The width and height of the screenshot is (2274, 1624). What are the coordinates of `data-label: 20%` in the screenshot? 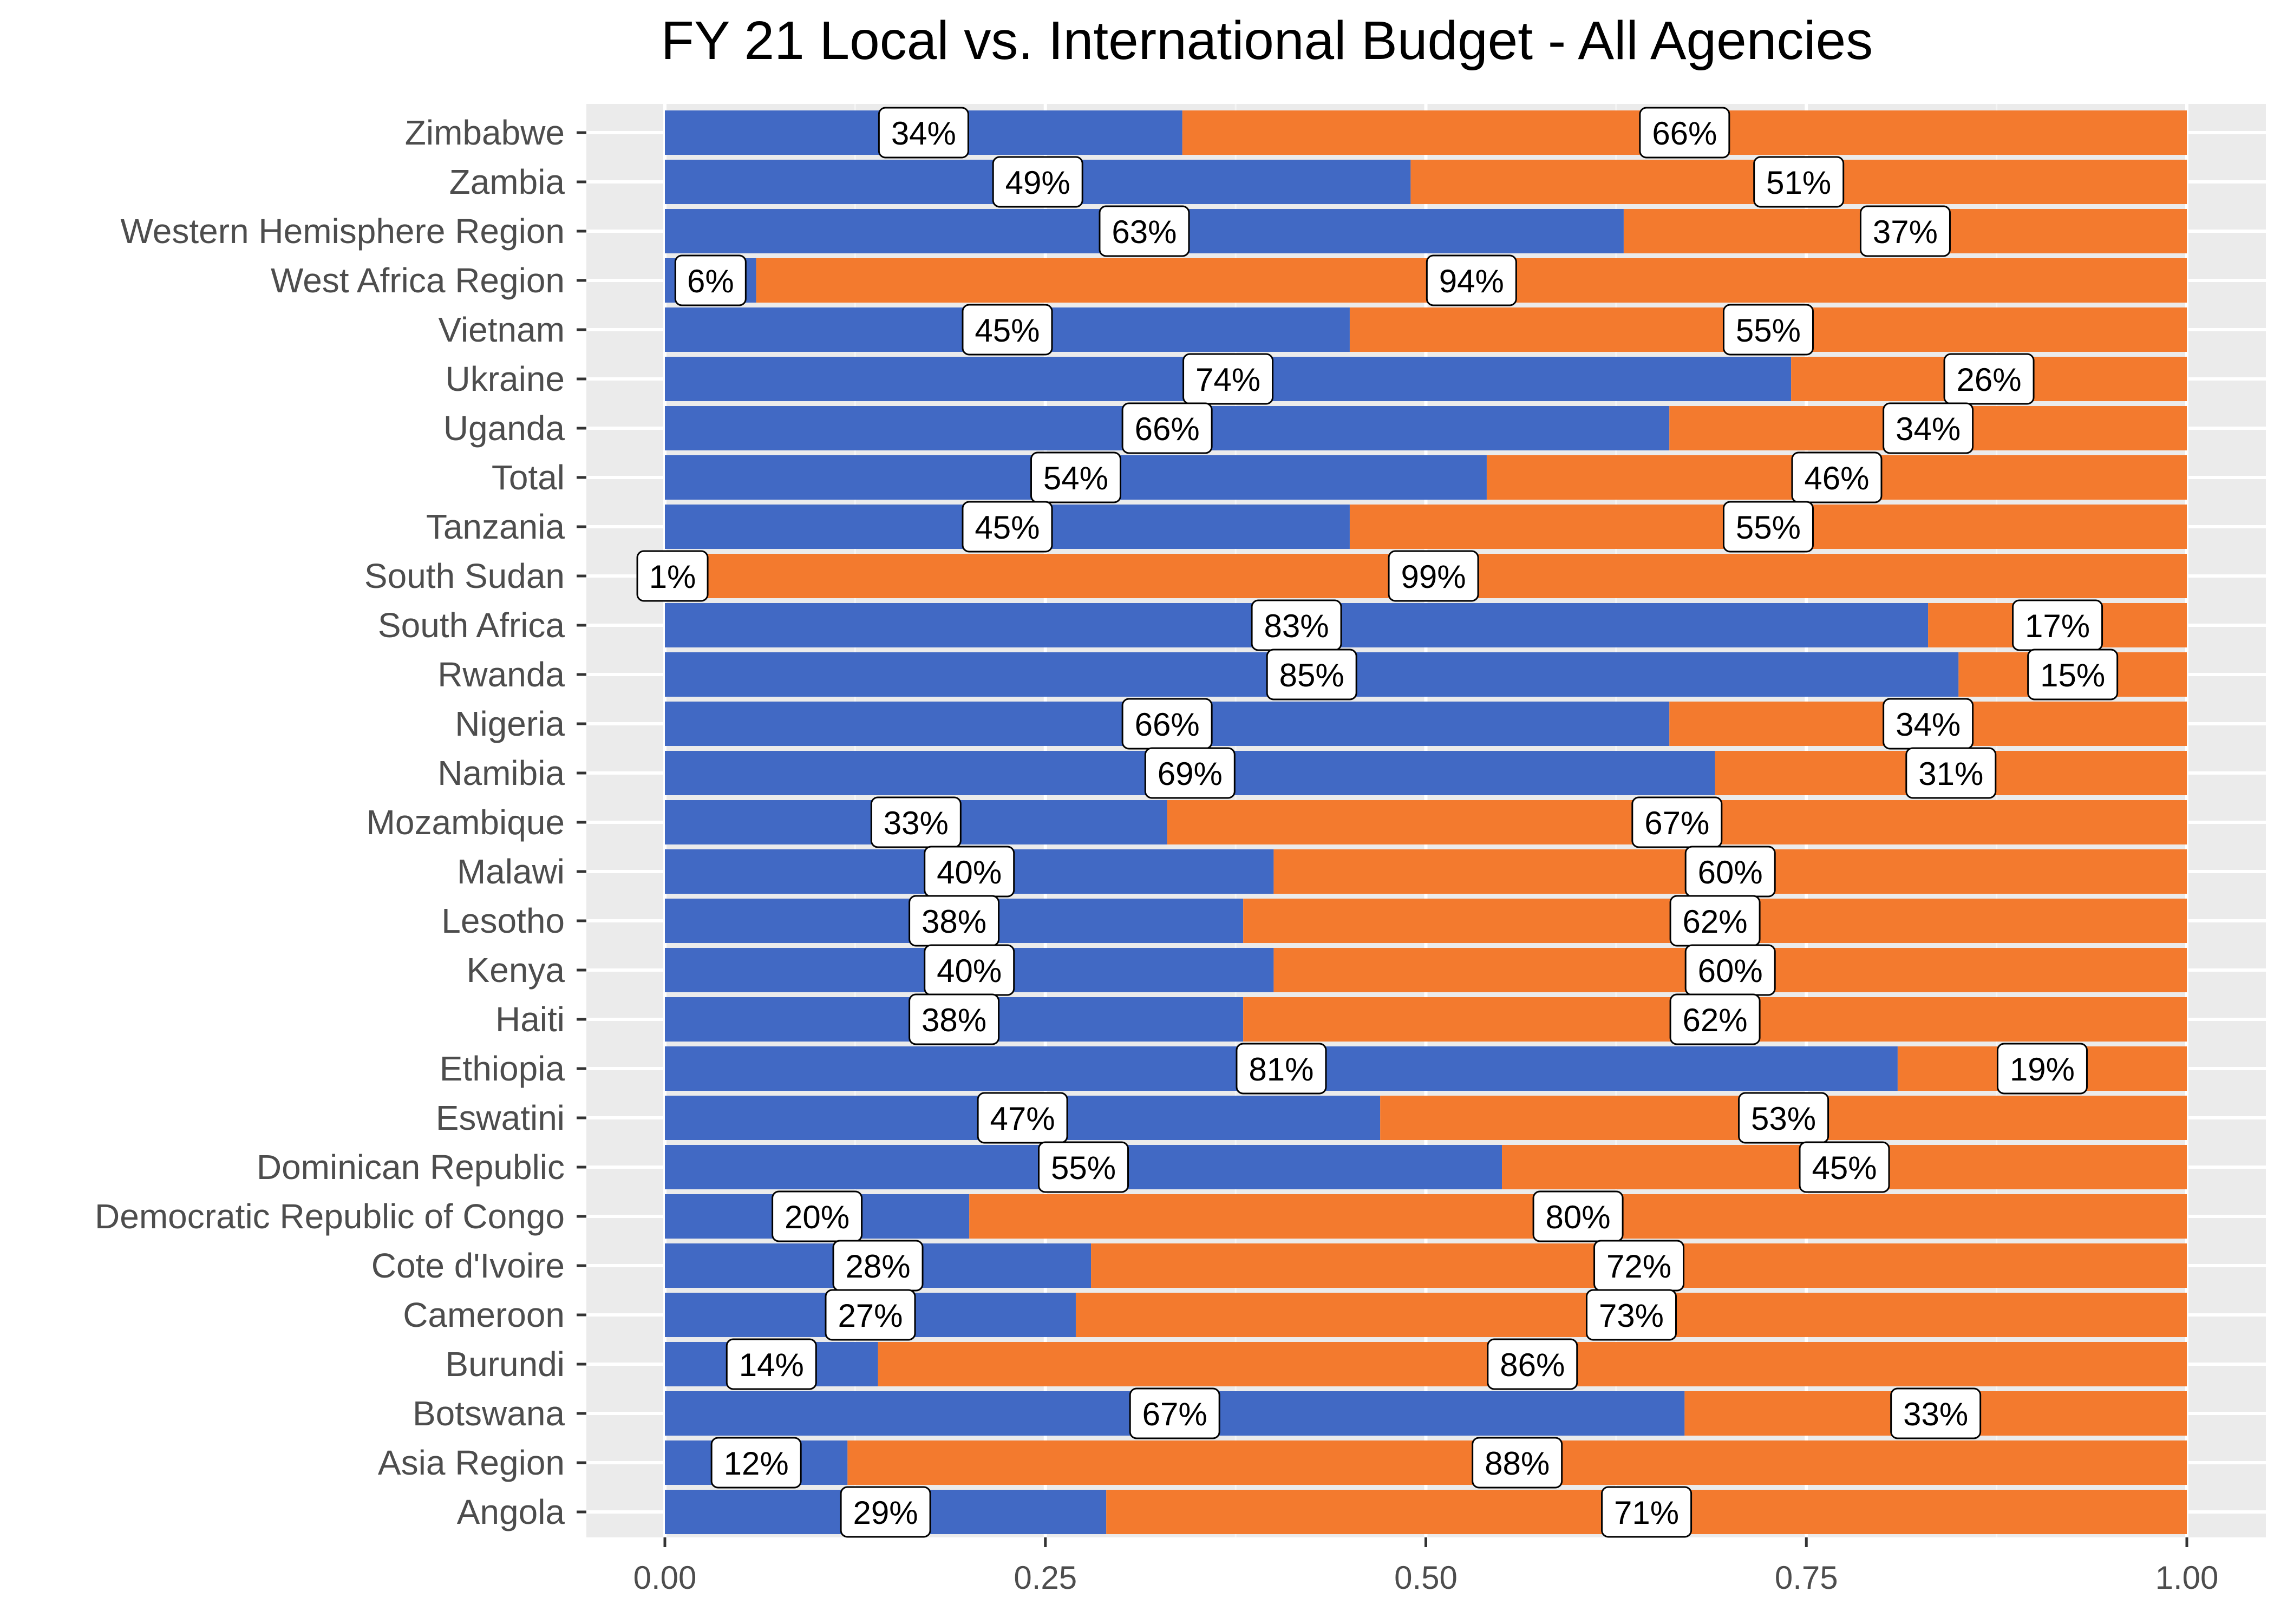 It's located at (818, 1216).